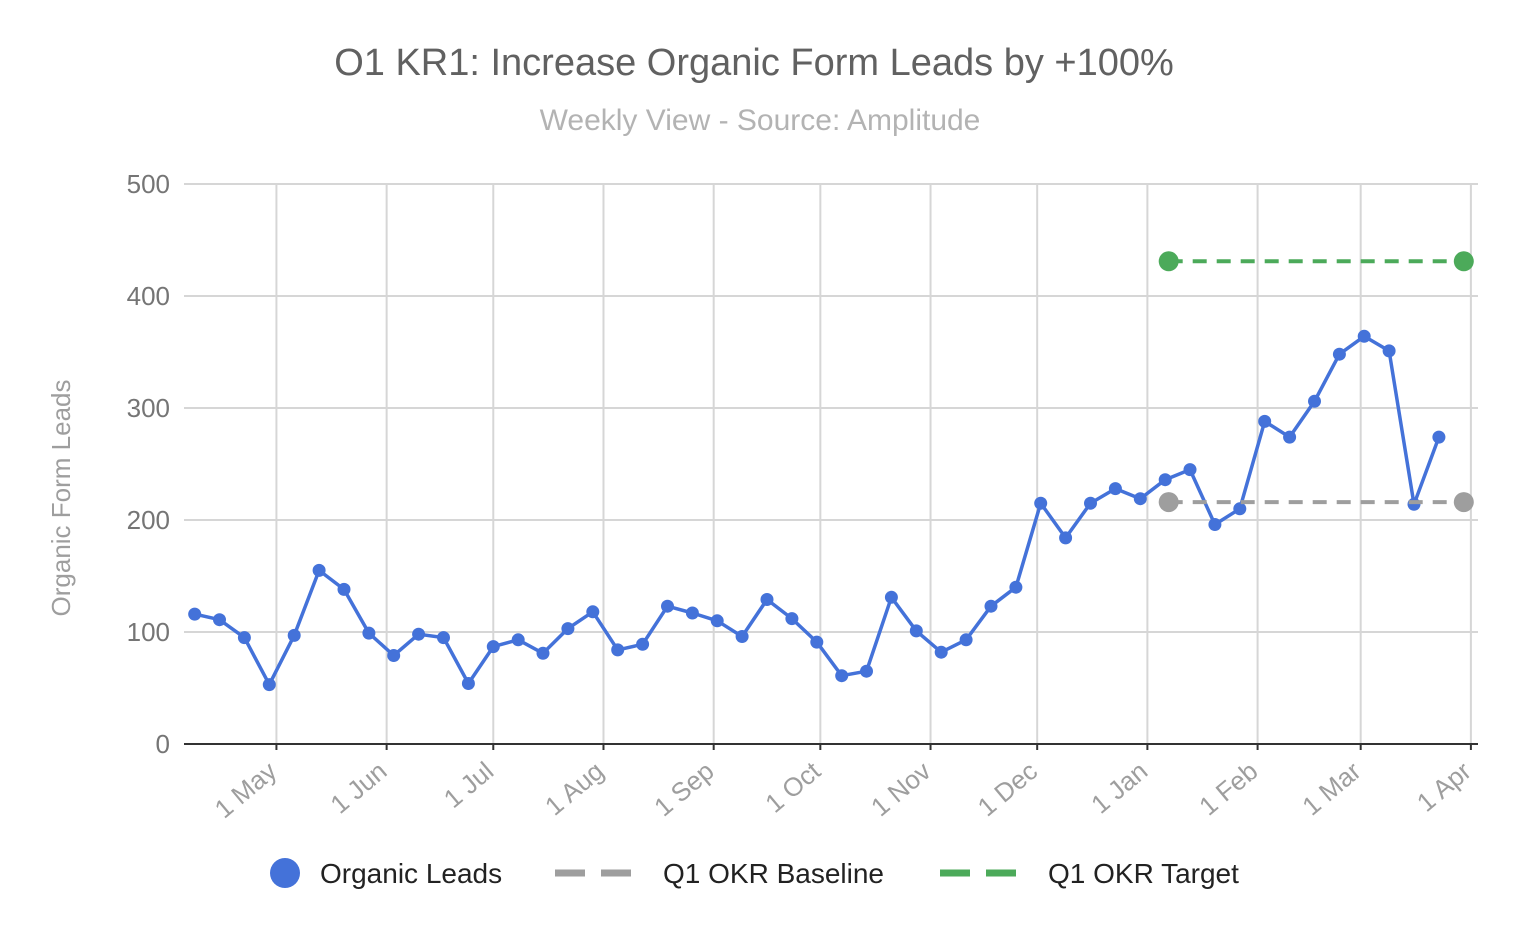 The height and width of the screenshot is (932, 1522). Describe the element at coordinates (792, 786) in the screenshot. I see `x-tick-label: 1 Oct` at that location.